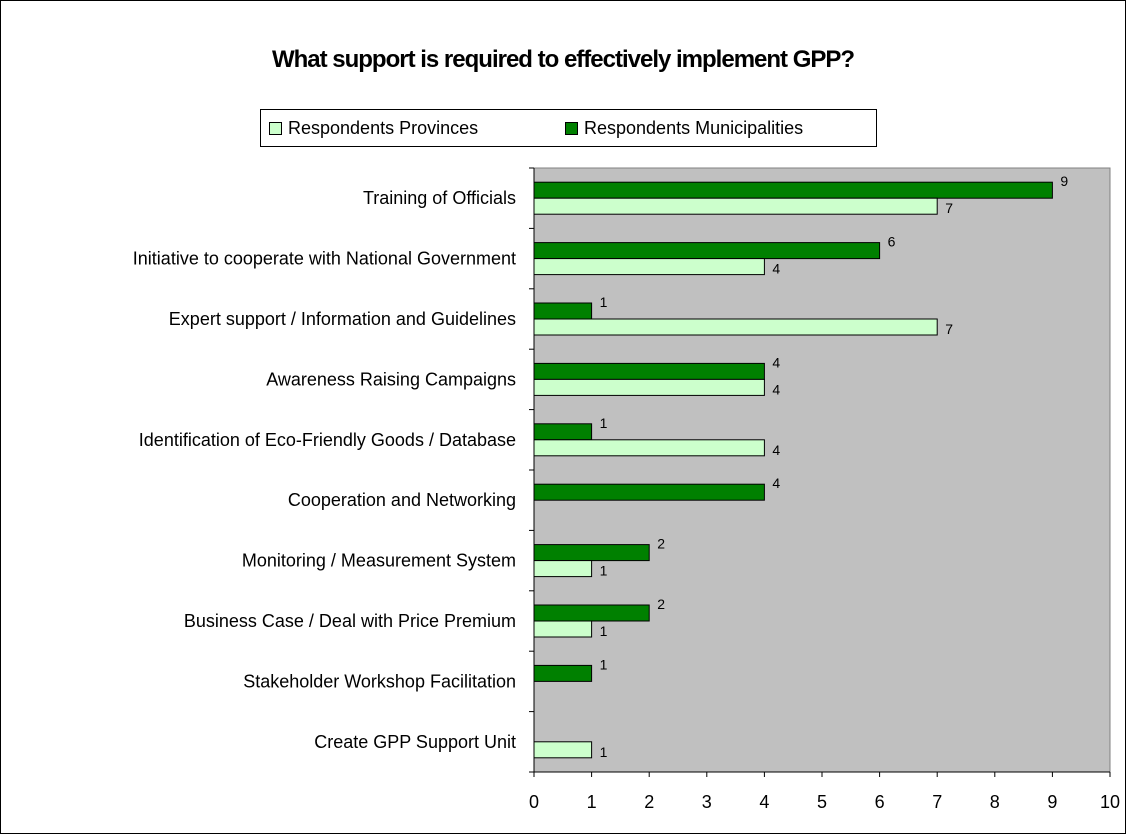 The width and height of the screenshot is (1126, 834). Describe the element at coordinates (1110, 802) in the screenshot. I see `x-tick-label: 10` at that location.